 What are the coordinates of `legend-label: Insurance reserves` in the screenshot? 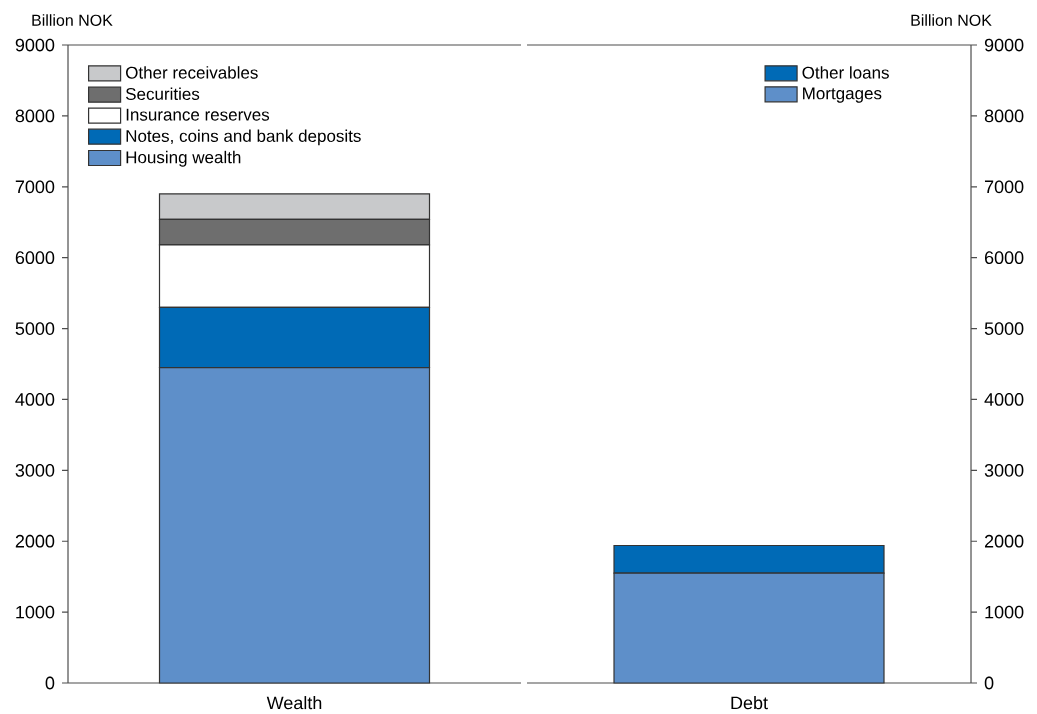 It's located at (198, 114).